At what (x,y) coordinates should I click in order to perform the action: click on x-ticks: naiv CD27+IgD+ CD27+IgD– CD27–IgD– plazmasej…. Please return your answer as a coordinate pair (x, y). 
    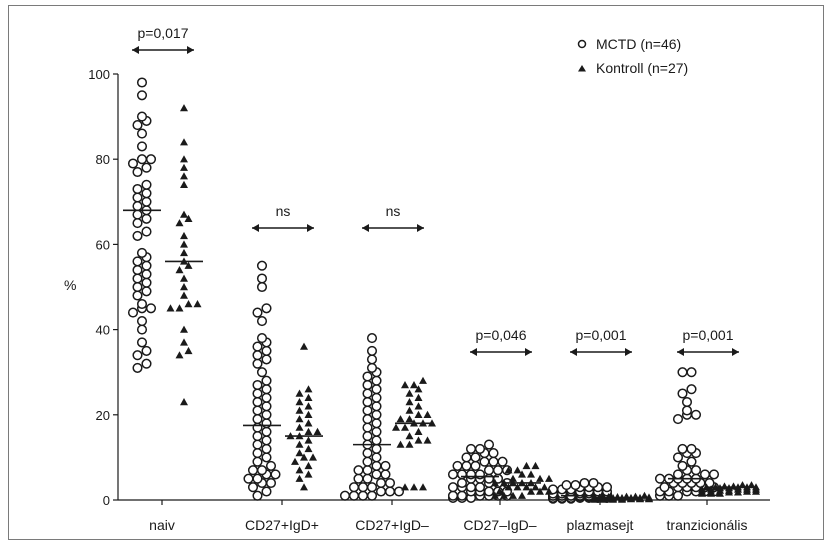
    Looking at the image, I should click on (448, 516).